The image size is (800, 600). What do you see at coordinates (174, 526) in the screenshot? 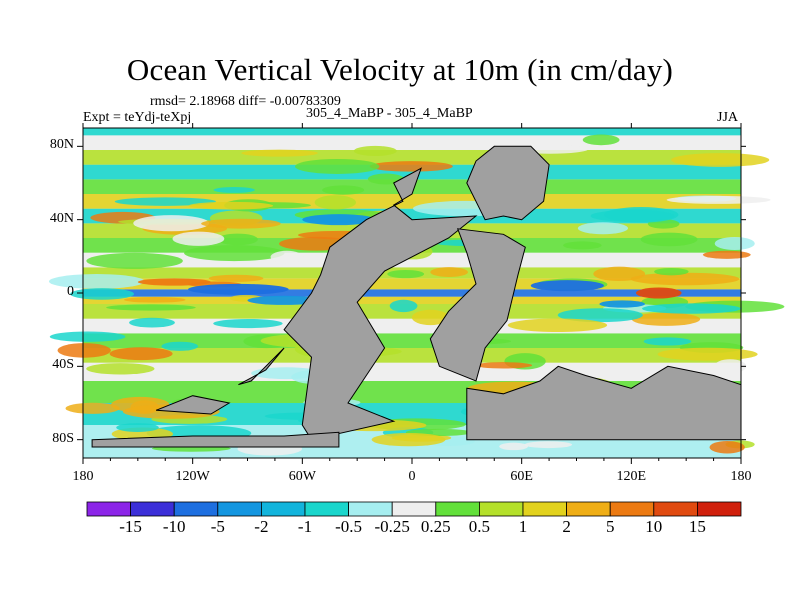
I see `colorbar-label: -10` at bounding box center [174, 526].